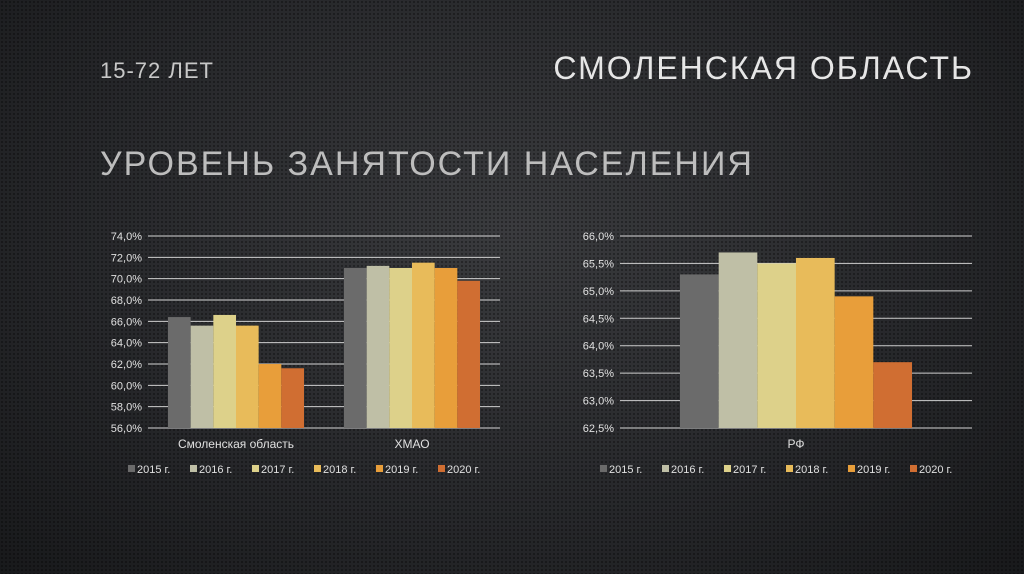 This screenshot has width=1024, height=574. I want to click on y-tick-label: 70,0%, so click(126, 280).